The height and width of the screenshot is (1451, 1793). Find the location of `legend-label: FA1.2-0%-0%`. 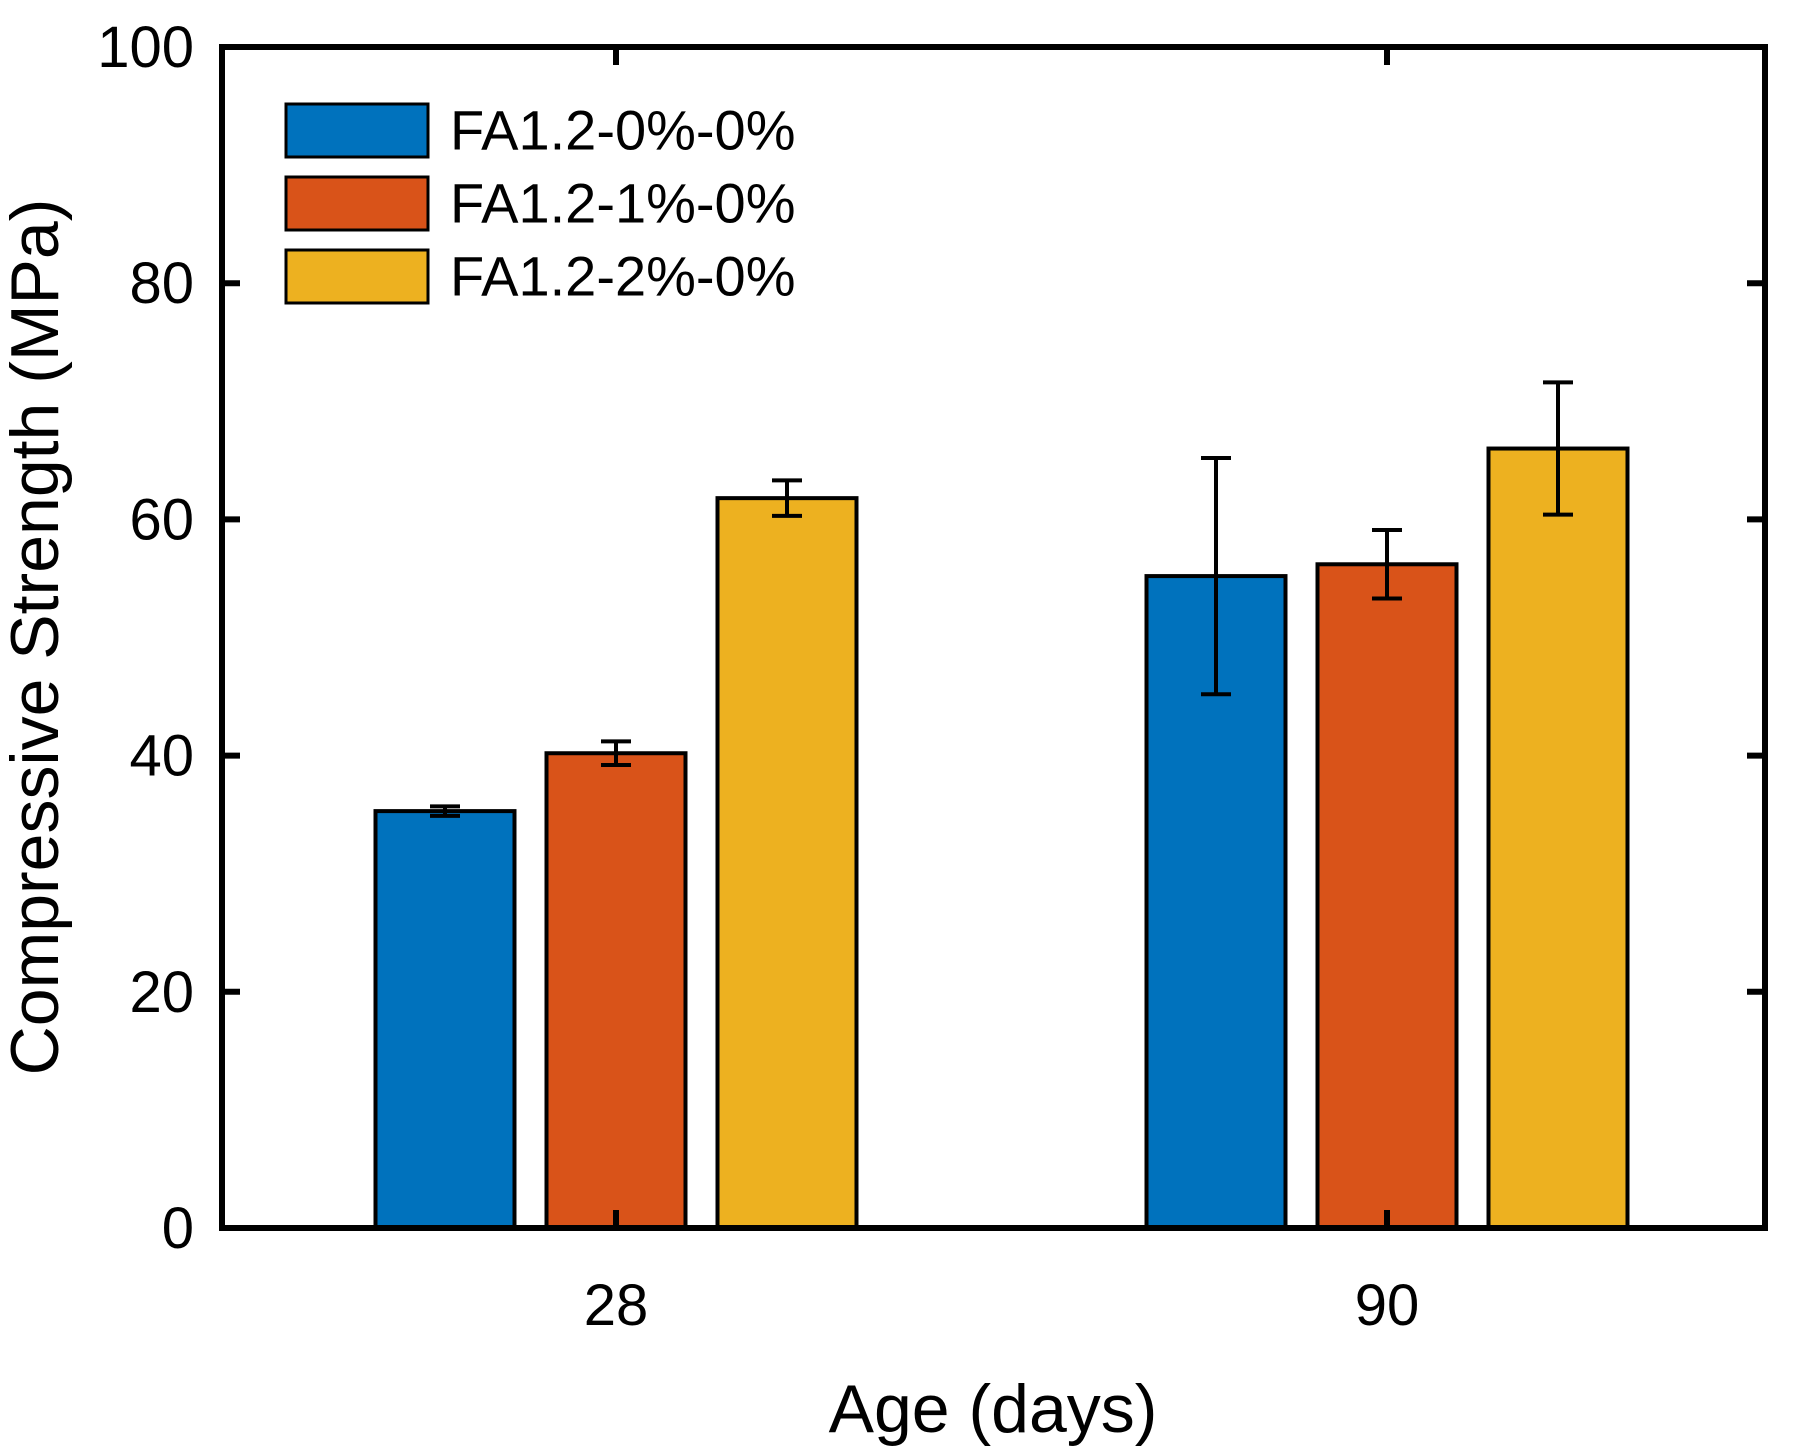

legend-label: FA1.2-0%-0% is located at coordinates (623, 130).